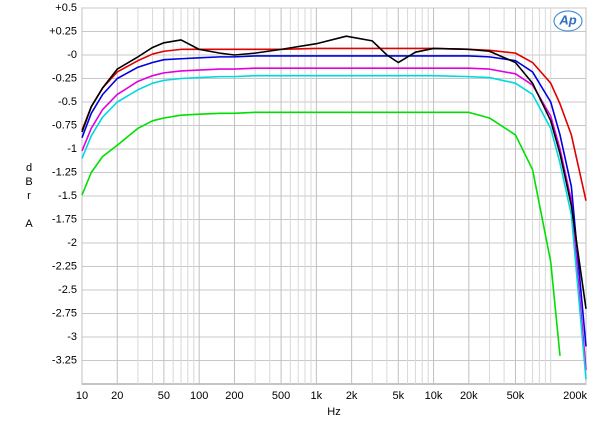  Describe the element at coordinates (66, 8) in the screenshot. I see `y-tick-label: +0.5` at that location.